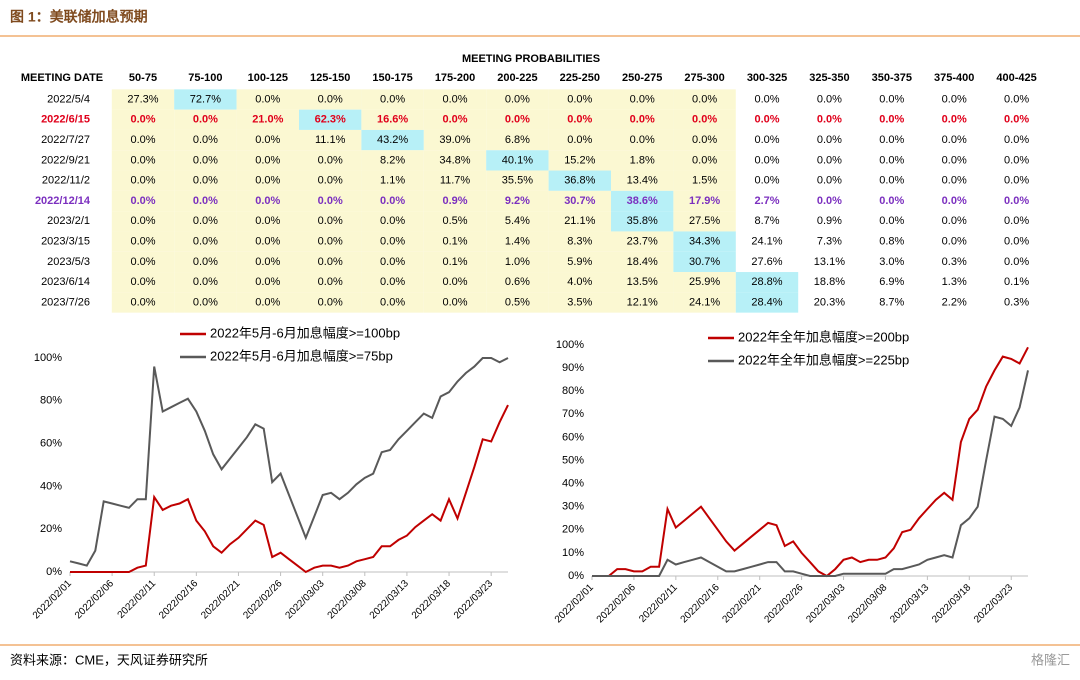 This screenshot has height=680, width=1080. What do you see at coordinates (642, 282) in the screenshot?
I see `probability: 13.5%` at bounding box center [642, 282].